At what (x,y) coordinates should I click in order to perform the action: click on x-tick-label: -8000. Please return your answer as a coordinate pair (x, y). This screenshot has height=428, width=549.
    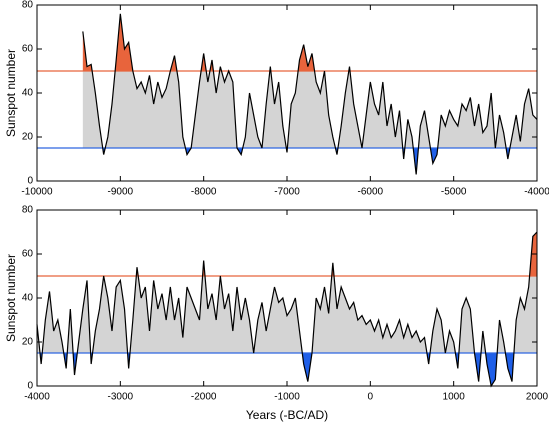
    Looking at the image, I should click on (204, 192).